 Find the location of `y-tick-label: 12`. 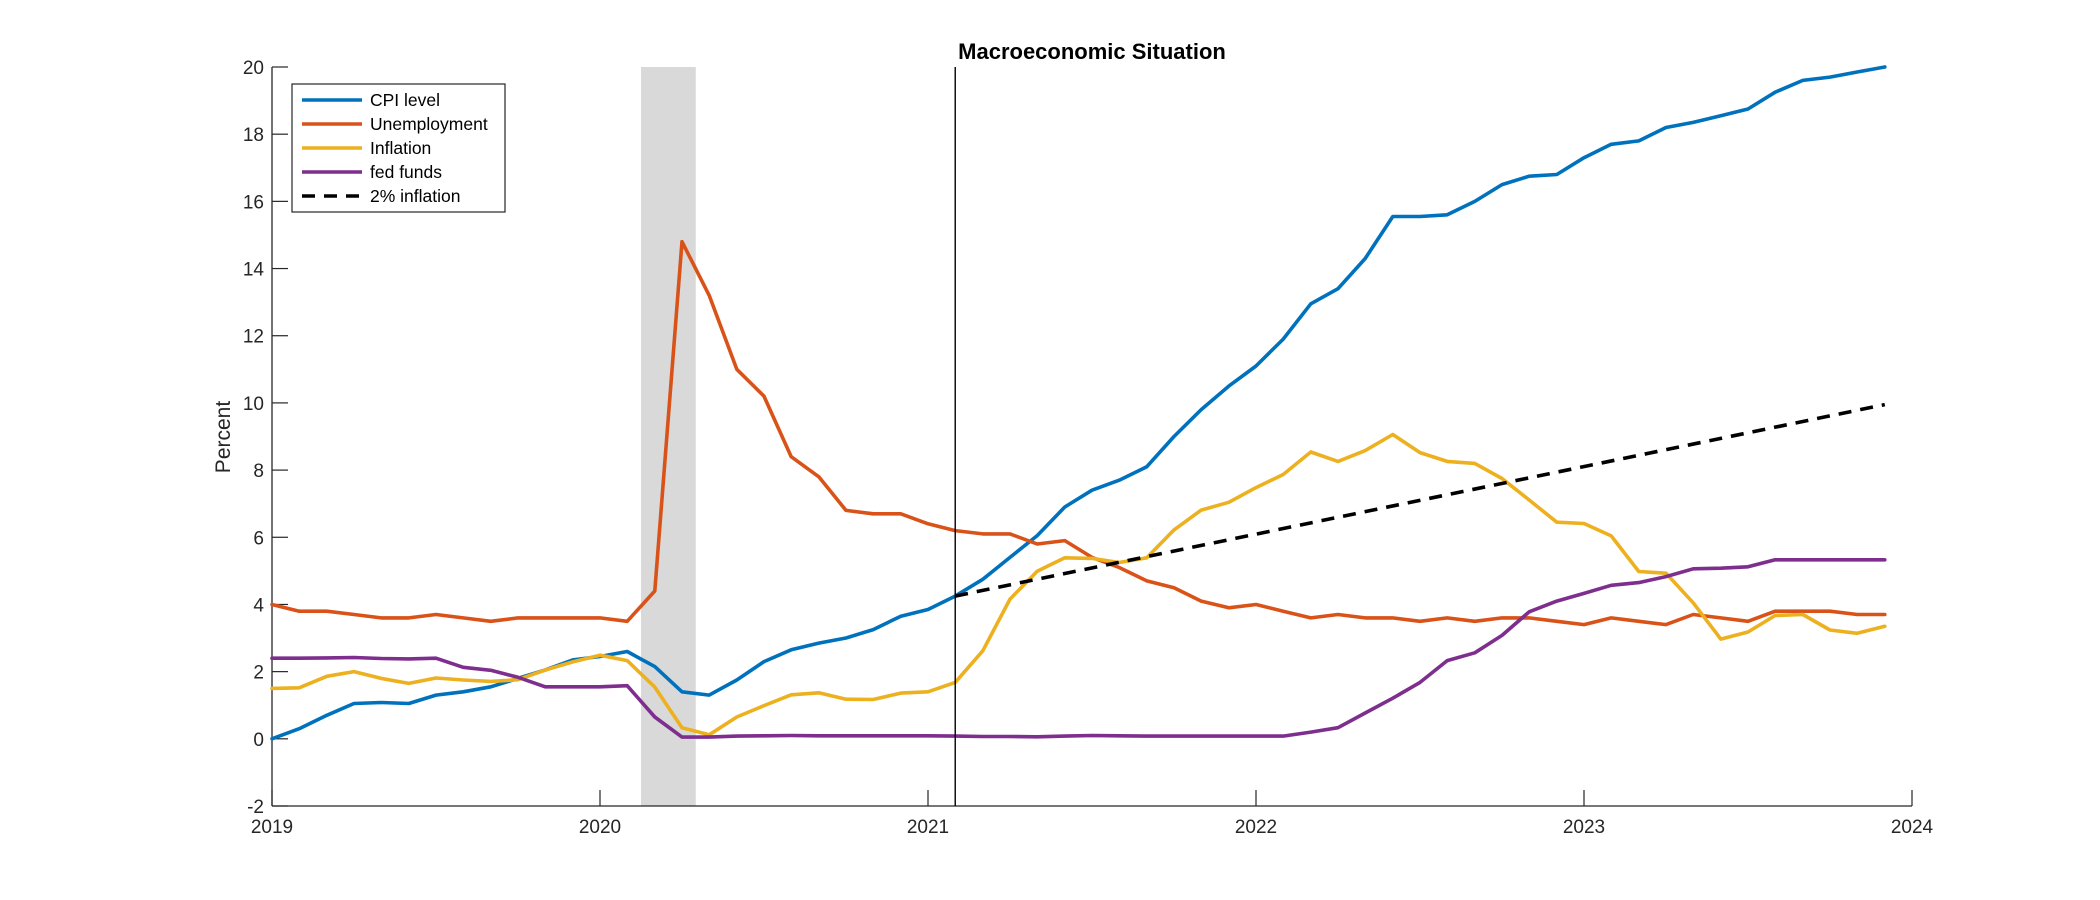

y-tick-label: 12 is located at coordinates (253, 337).